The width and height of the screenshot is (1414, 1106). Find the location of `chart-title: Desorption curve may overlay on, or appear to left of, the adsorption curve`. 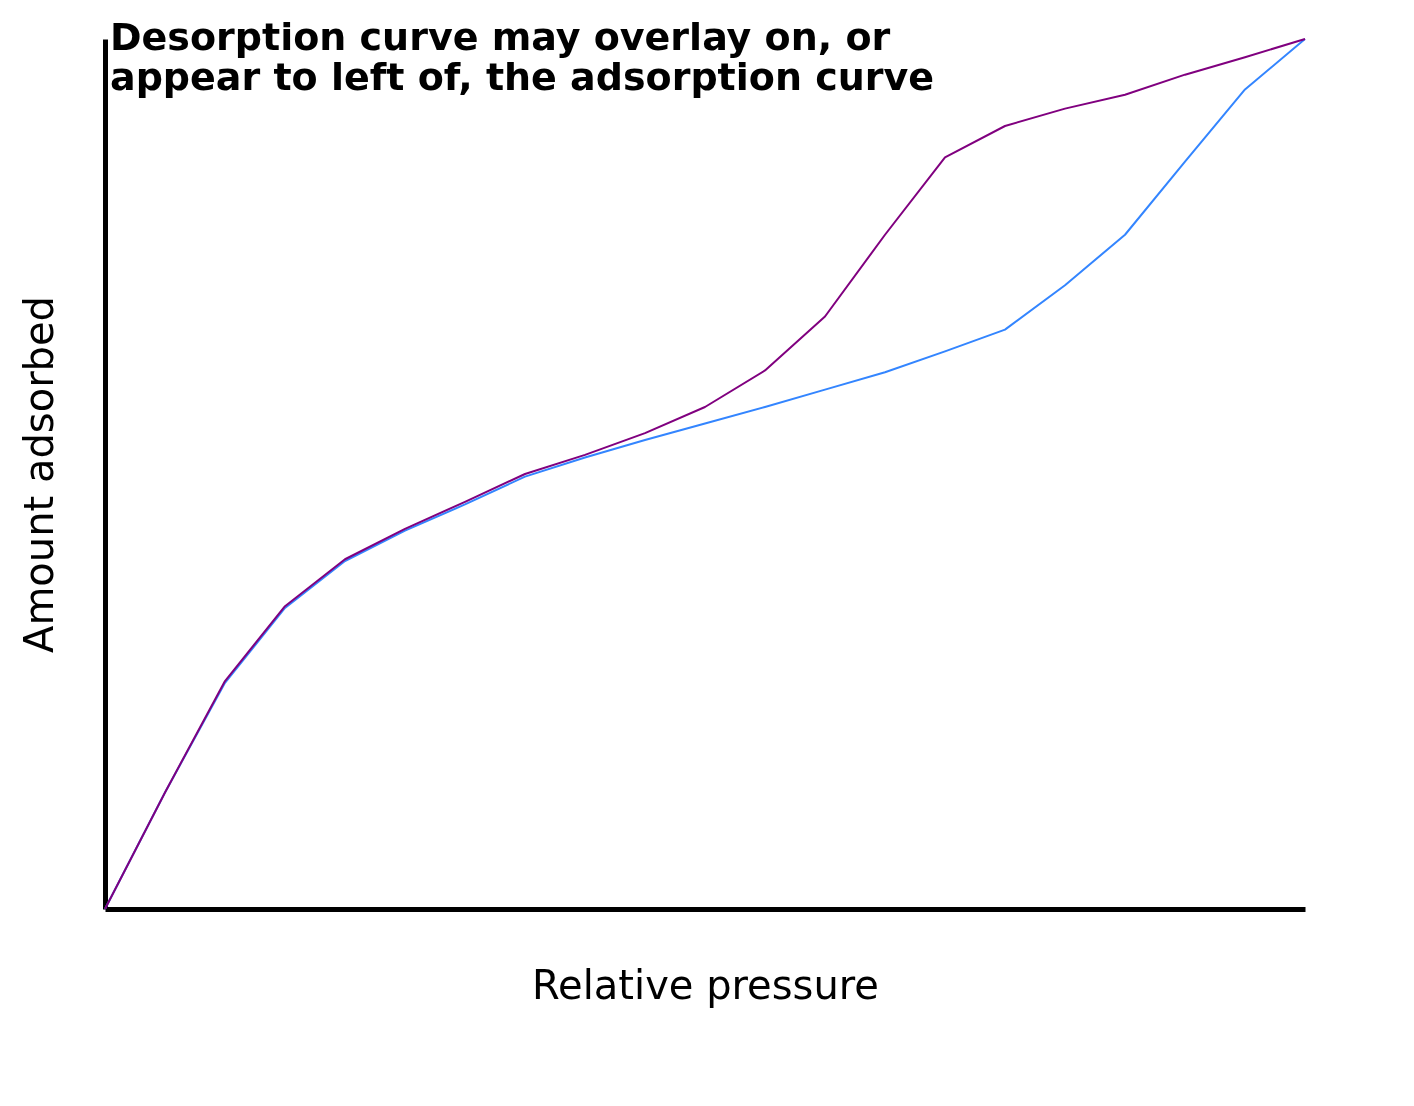

chart-title: Desorption curve may overlay on, or appear to left of, the adsorption curve is located at coordinates (522, 57).